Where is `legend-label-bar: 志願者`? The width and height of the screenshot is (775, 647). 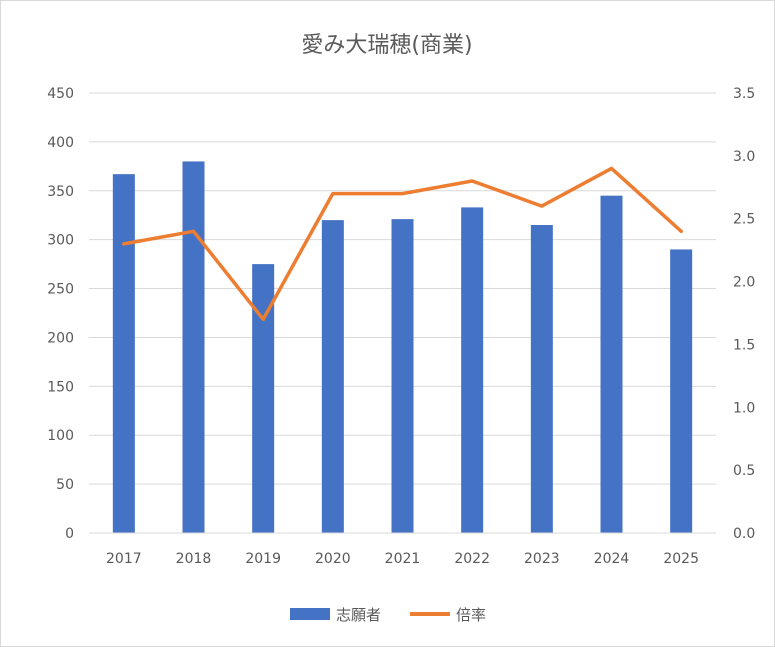
legend-label-bar: 志願者 is located at coordinates (358, 615).